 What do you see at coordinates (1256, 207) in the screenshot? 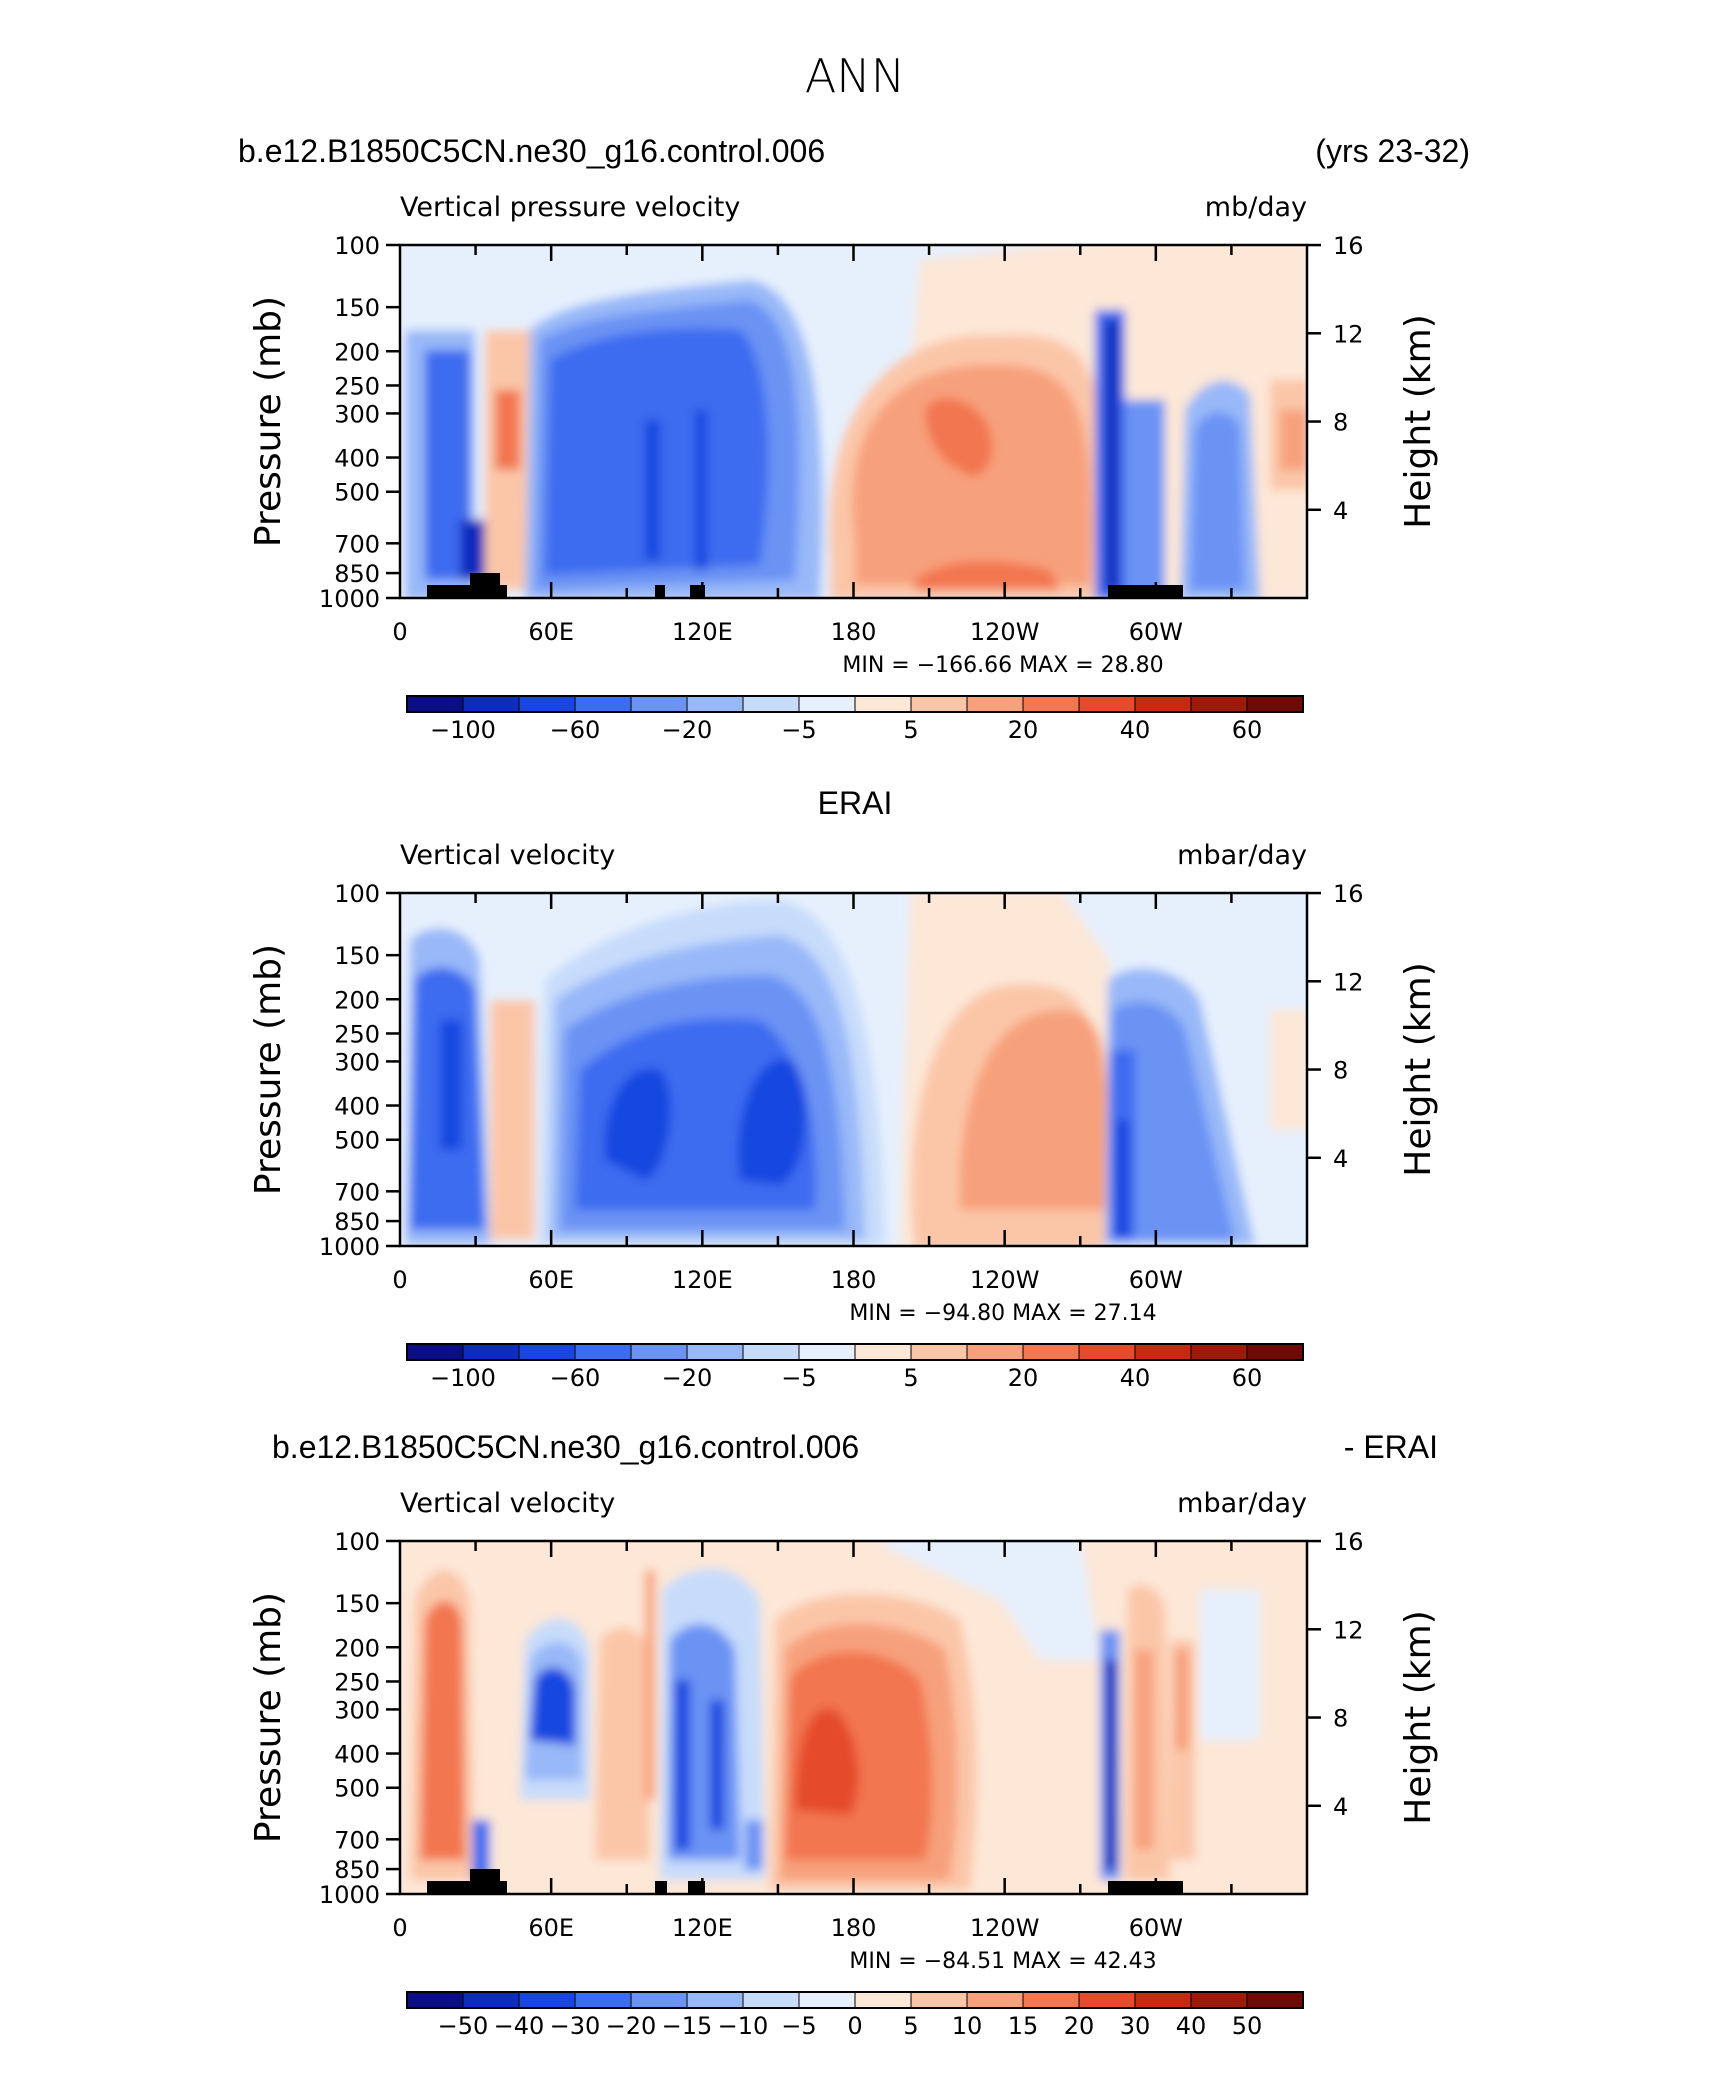
I see `units-label: mb/day` at bounding box center [1256, 207].